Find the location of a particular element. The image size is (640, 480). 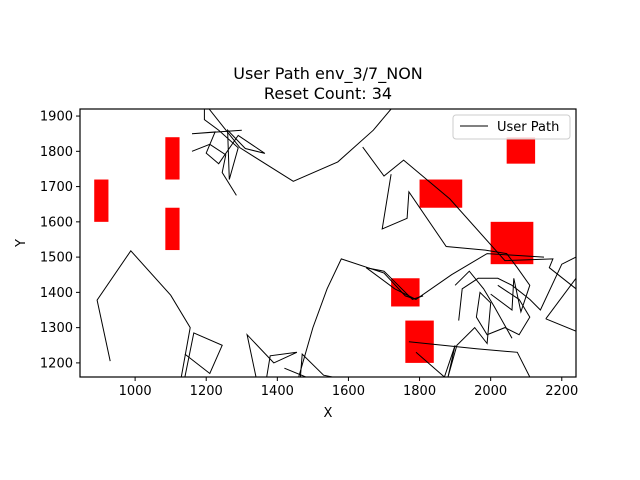

legend-box is located at coordinates (511, 127).